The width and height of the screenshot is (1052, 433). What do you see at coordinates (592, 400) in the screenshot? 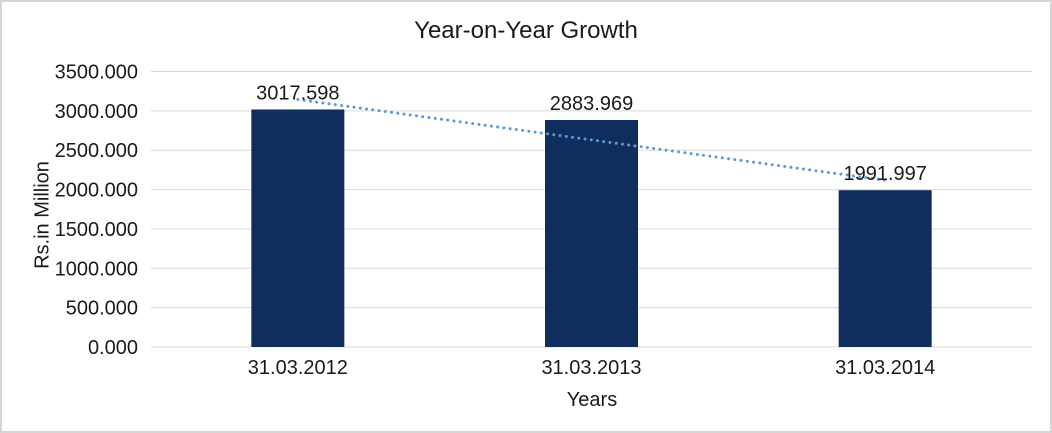
I see `x-axis-title: Years` at bounding box center [592, 400].